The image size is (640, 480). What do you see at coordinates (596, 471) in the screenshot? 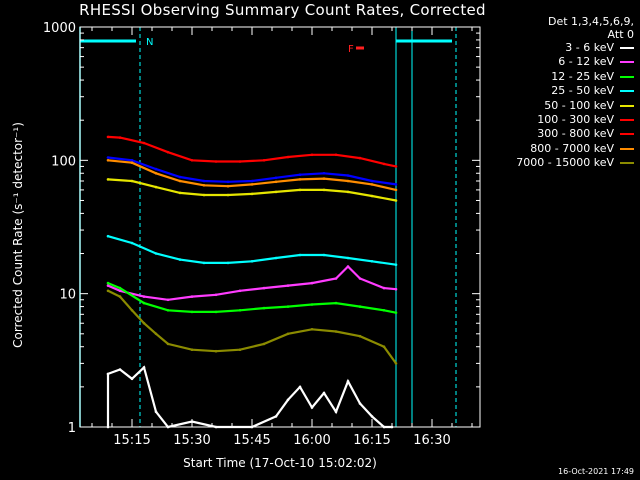
I see `timestamp: 16-Oct-2021 17:49` at bounding box center [596, 471].